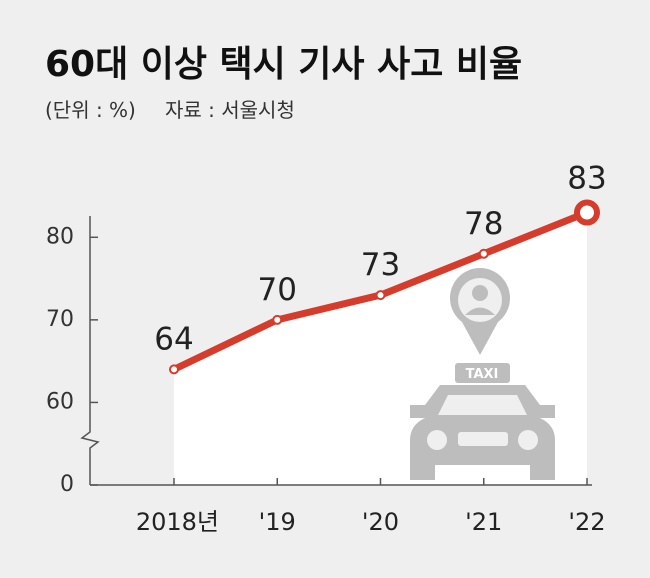 Image resolution: width=650 pixels, height=578 pixels. What do you see at coordinates (483, 522) in the screenshot?
I see `x-tick-label: '21` at bounding box center [483, 522].